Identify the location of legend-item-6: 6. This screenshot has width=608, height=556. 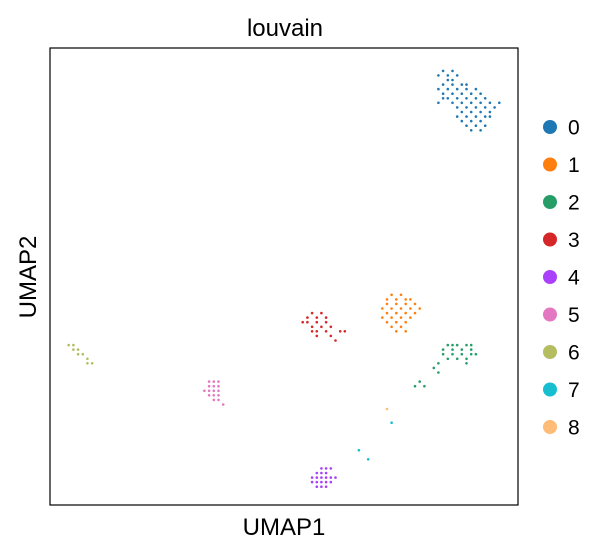
(561, 353).